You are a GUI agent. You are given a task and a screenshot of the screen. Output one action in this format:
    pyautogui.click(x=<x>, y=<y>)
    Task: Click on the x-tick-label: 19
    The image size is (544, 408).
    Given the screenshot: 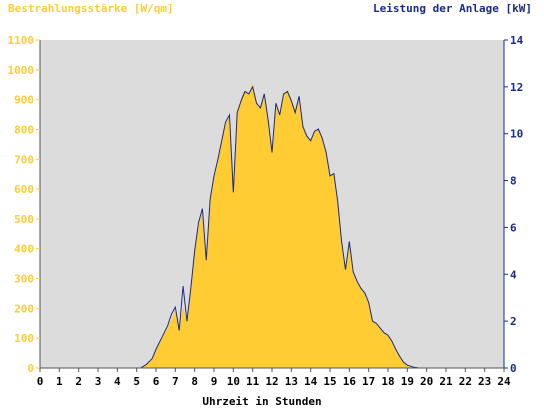 What is the action you would take?
    pyautogui.click(x=407, y=381)
    